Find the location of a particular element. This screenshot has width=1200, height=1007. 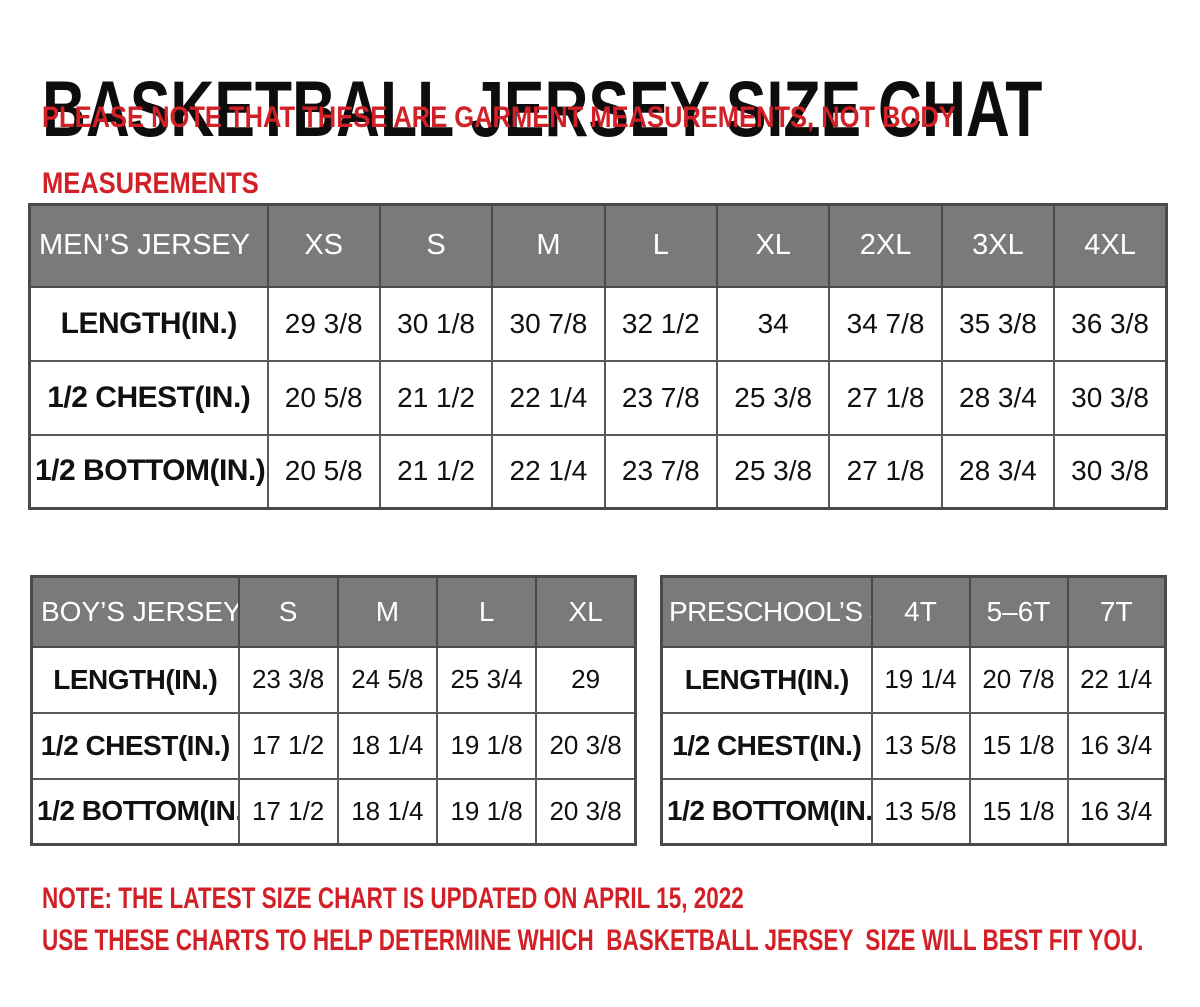

table-row: 1/2 CHEST(IN.) 13 5/8 15 1/8 16 3/4 is located at coordinates (913, 745).